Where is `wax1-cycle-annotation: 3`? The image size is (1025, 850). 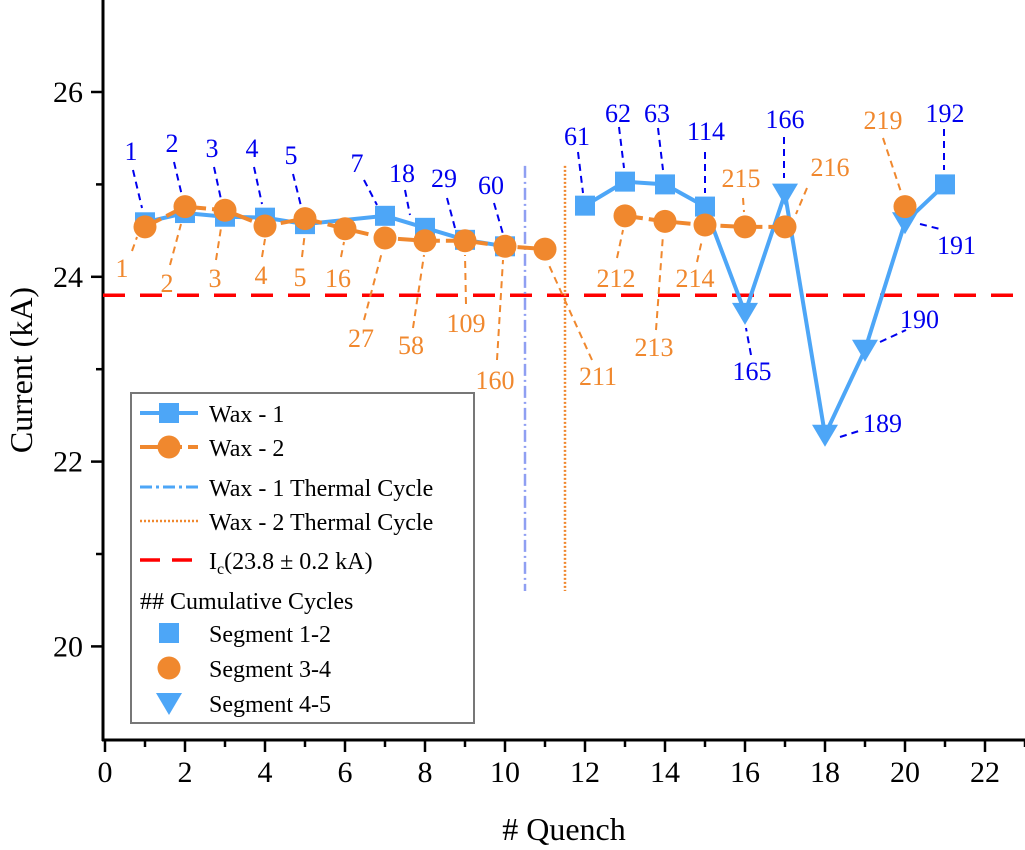
wax1-cycle-annotation: 3 is located at coordinates (212, 148).